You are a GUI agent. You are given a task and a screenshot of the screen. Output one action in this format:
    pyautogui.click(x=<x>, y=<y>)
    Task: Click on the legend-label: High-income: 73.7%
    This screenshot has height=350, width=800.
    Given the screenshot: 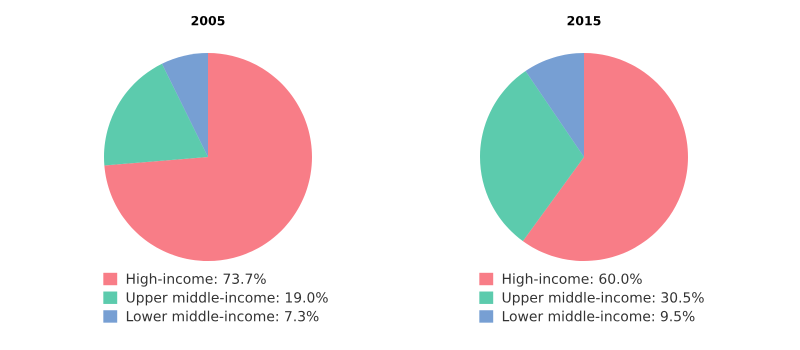 What is the action you would take?
    pyautogui.click(x=196, y=280)
    